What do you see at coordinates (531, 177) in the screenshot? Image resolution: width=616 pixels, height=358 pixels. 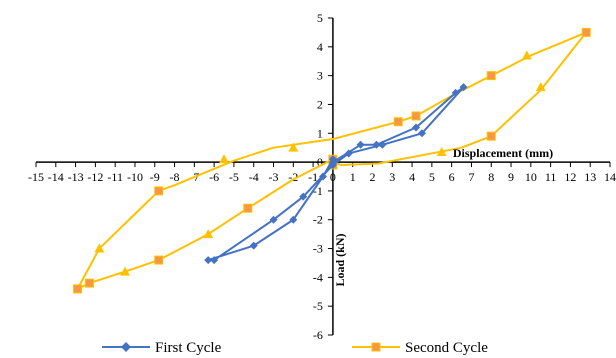 I see `x-tick-label: 10` at bounding box center [531, 177].